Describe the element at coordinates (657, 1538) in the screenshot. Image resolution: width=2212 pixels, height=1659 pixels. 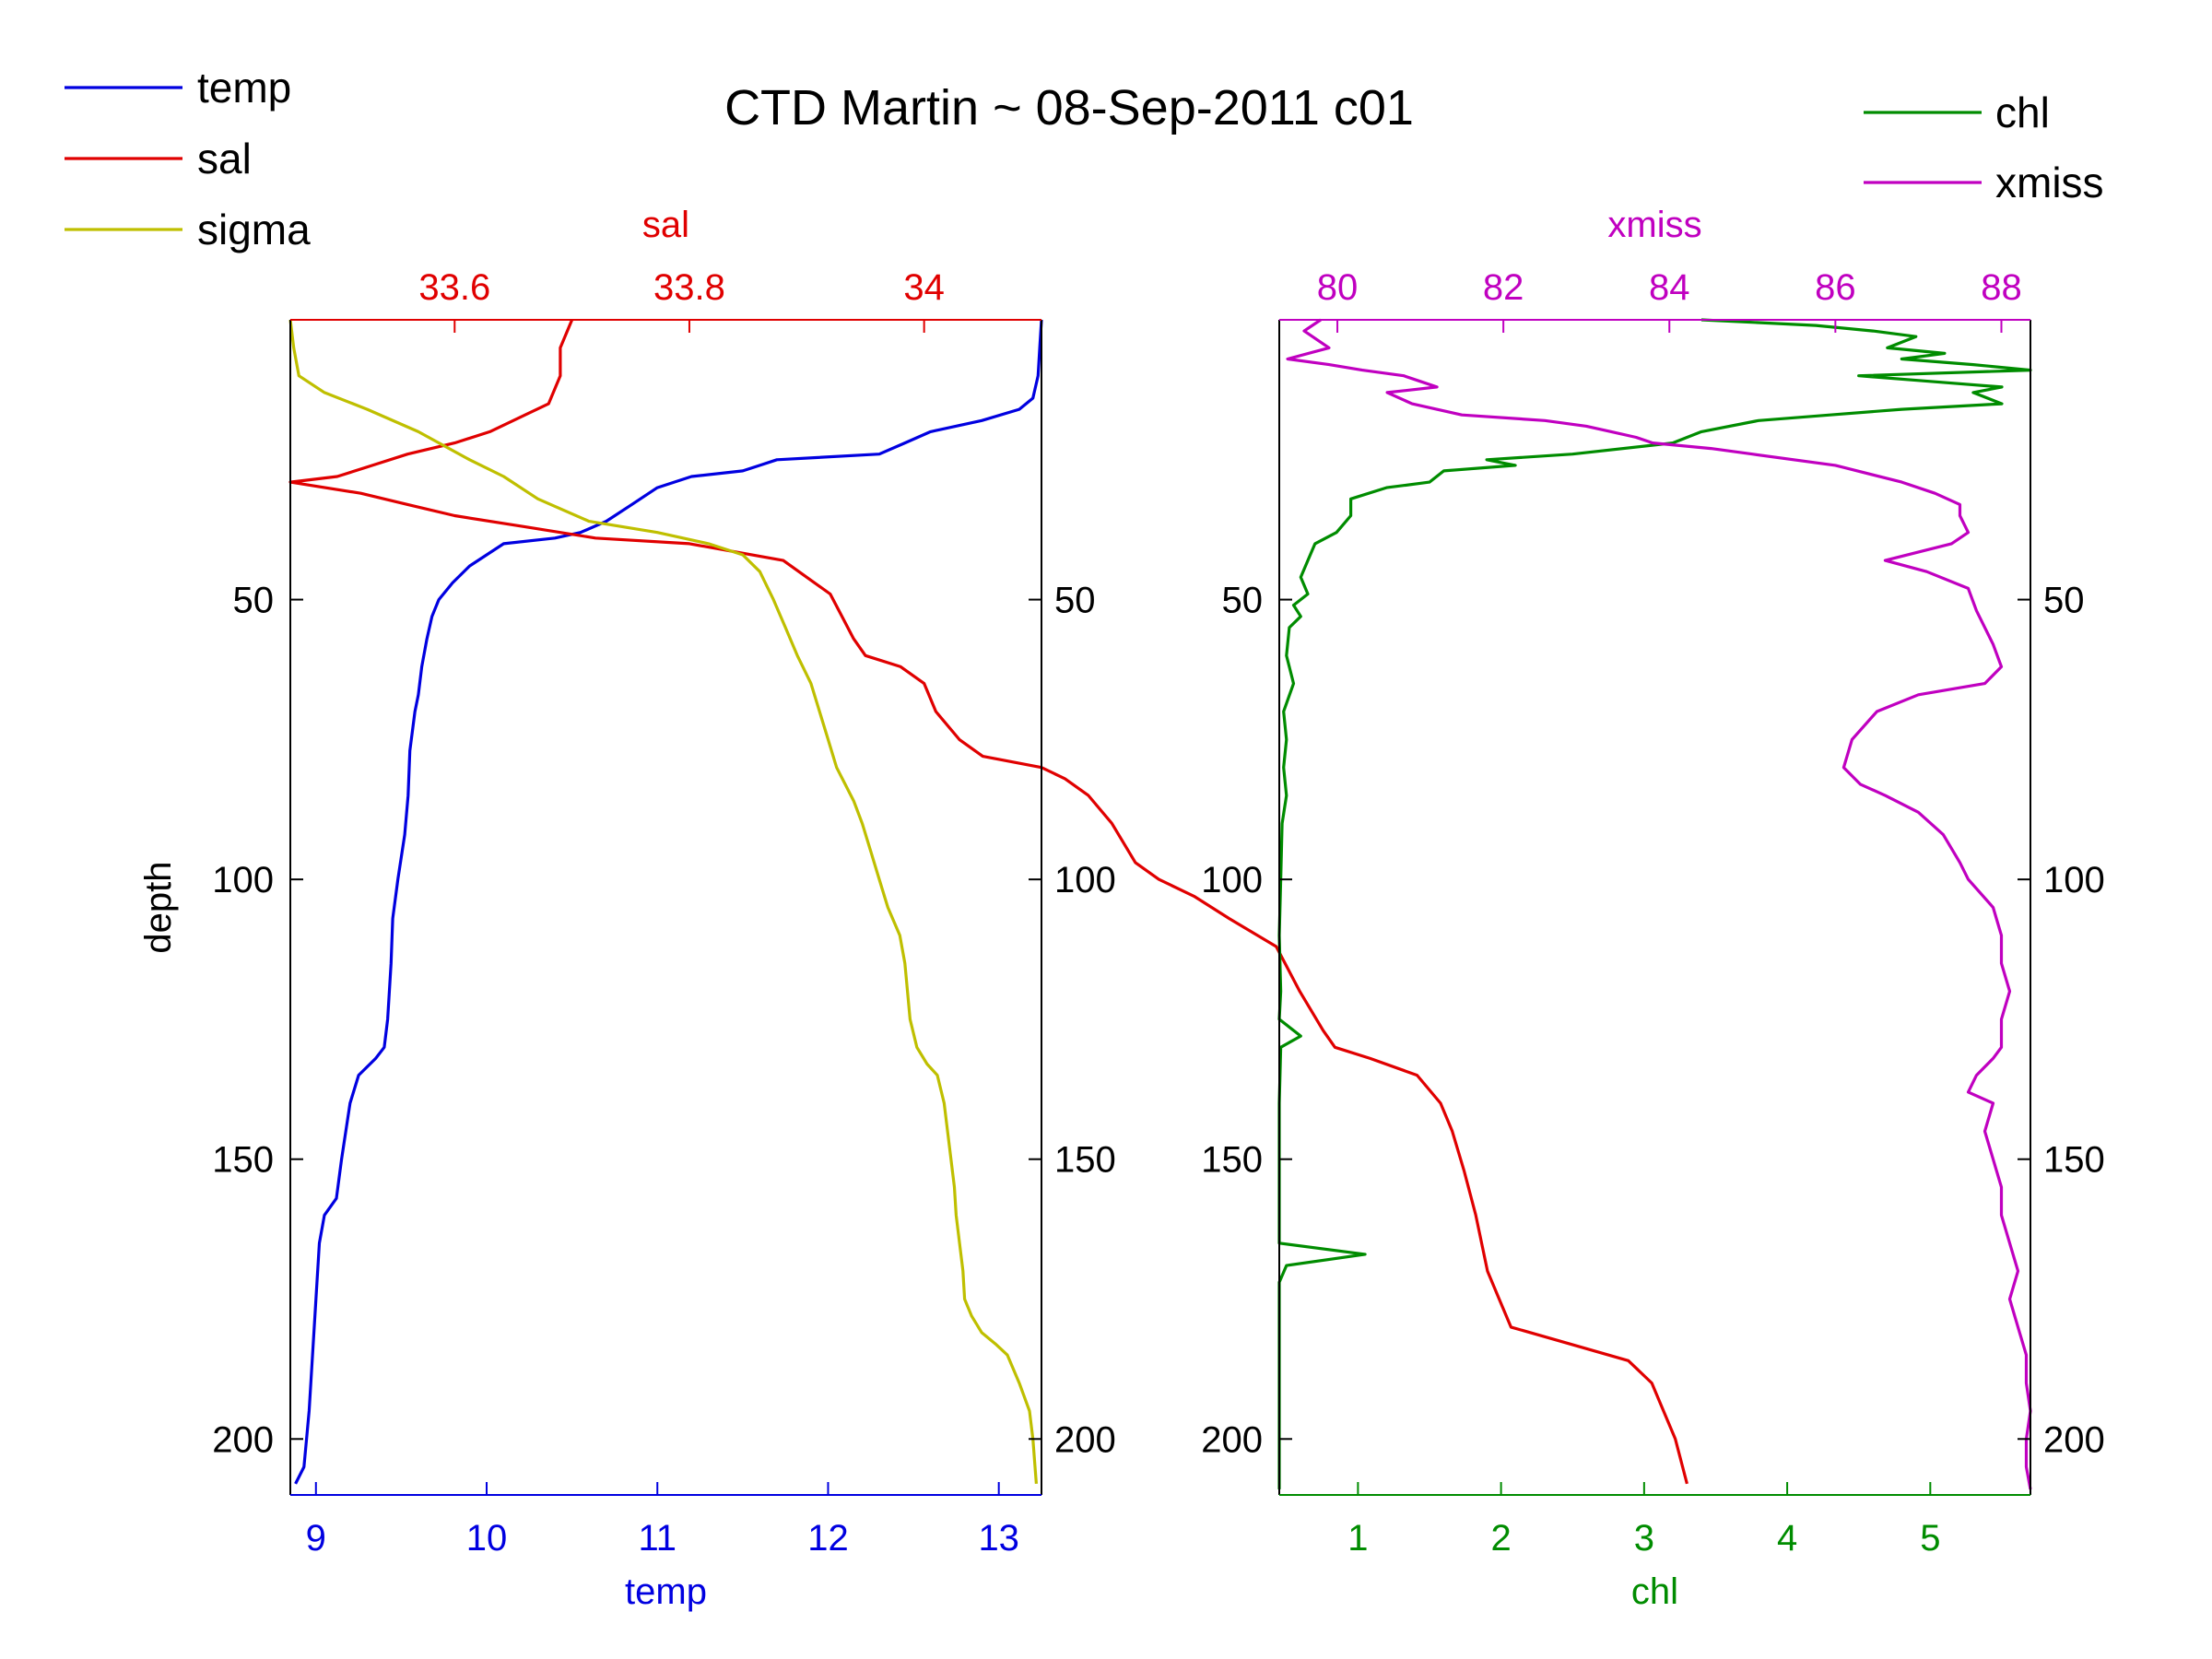
I see `x-bottom-tick-label: 11` at that location.